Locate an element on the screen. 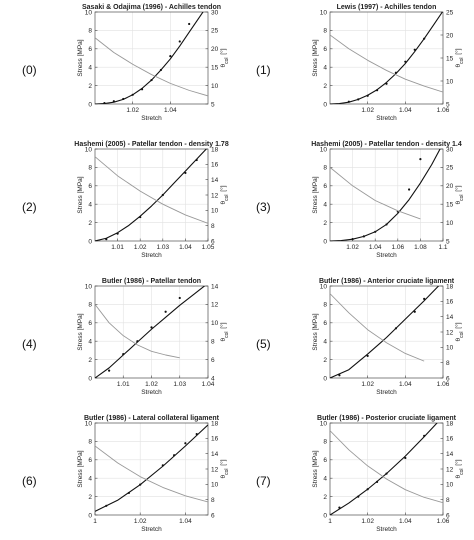 Image resolution: width=474 pixels, height=540 pixels. y2-tick-label: 30 is located at coordinates (450, 149).